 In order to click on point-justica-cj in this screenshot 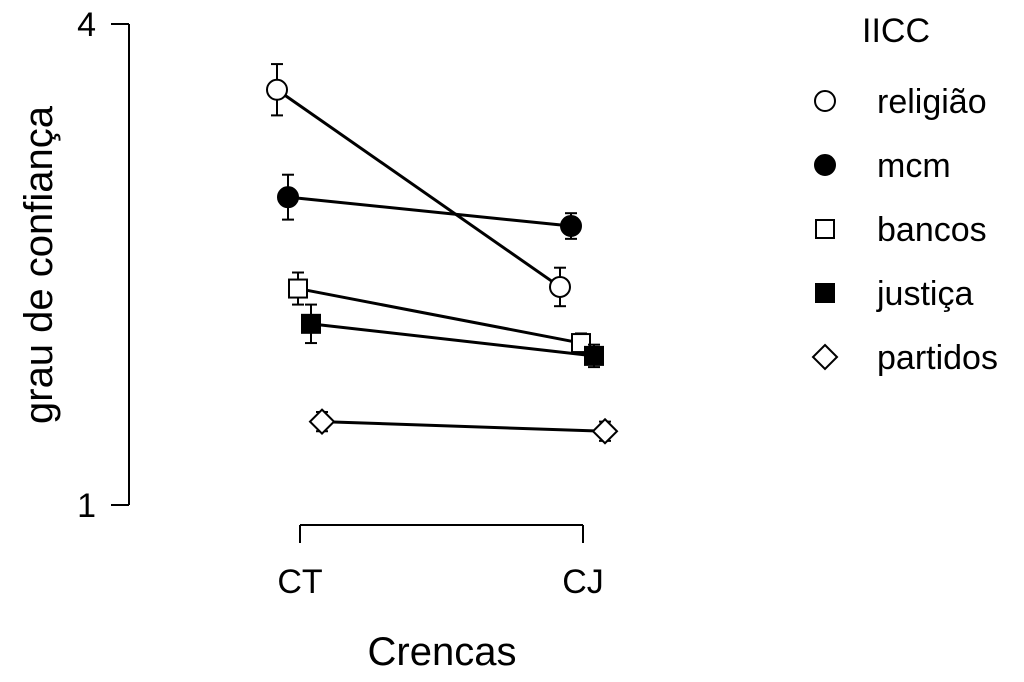, I will do `click(594, 355)`.